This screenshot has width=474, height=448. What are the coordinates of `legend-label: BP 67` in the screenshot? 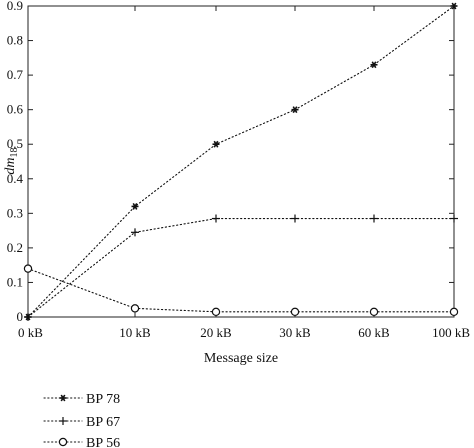 It's located at (103, 422).